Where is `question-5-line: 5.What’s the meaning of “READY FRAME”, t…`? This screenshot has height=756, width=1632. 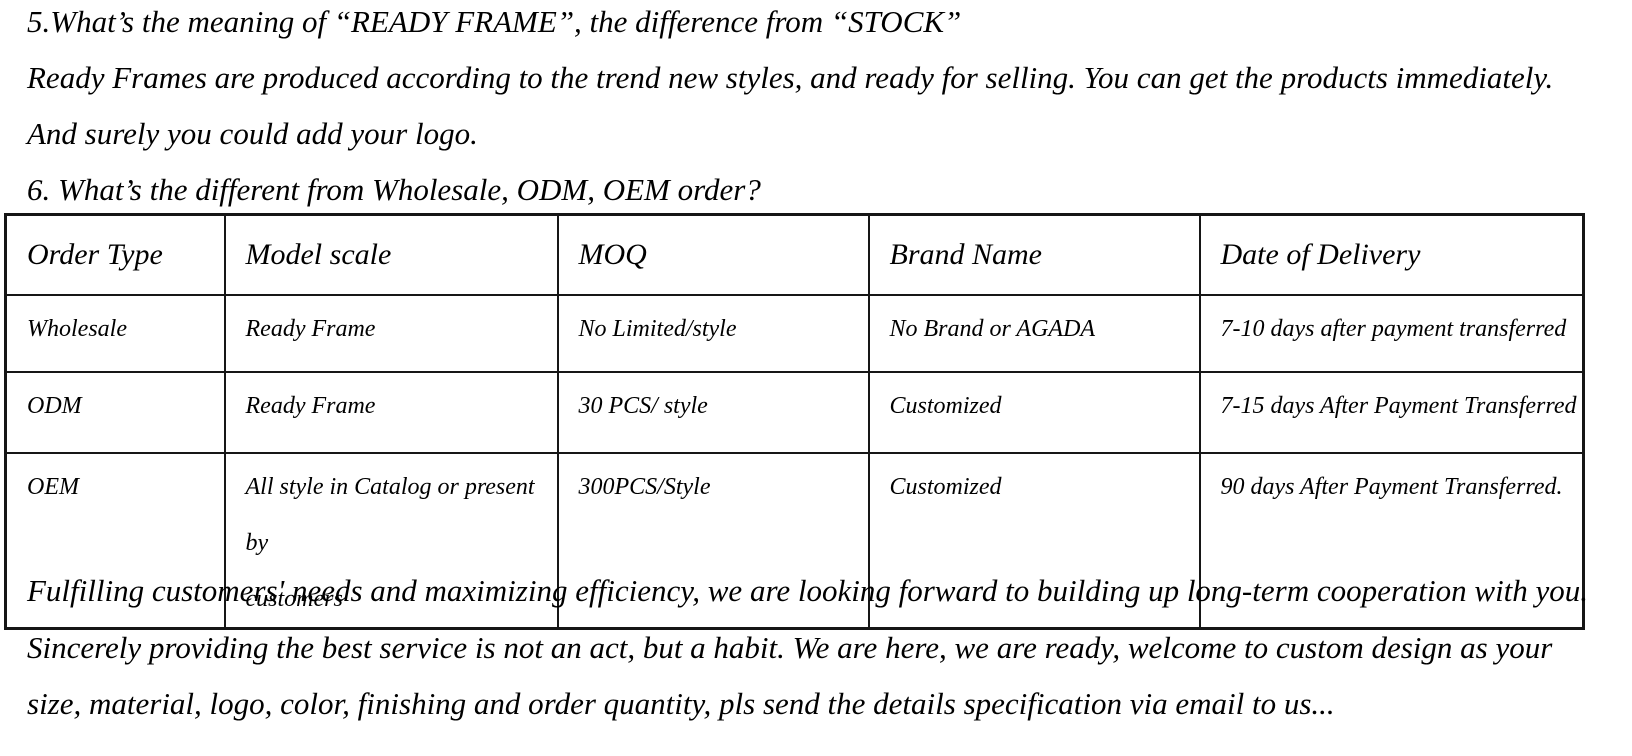
question-5-line: 5.What’s the meaning of “READY FRAME”, t… is located at coordinates (494, 21).